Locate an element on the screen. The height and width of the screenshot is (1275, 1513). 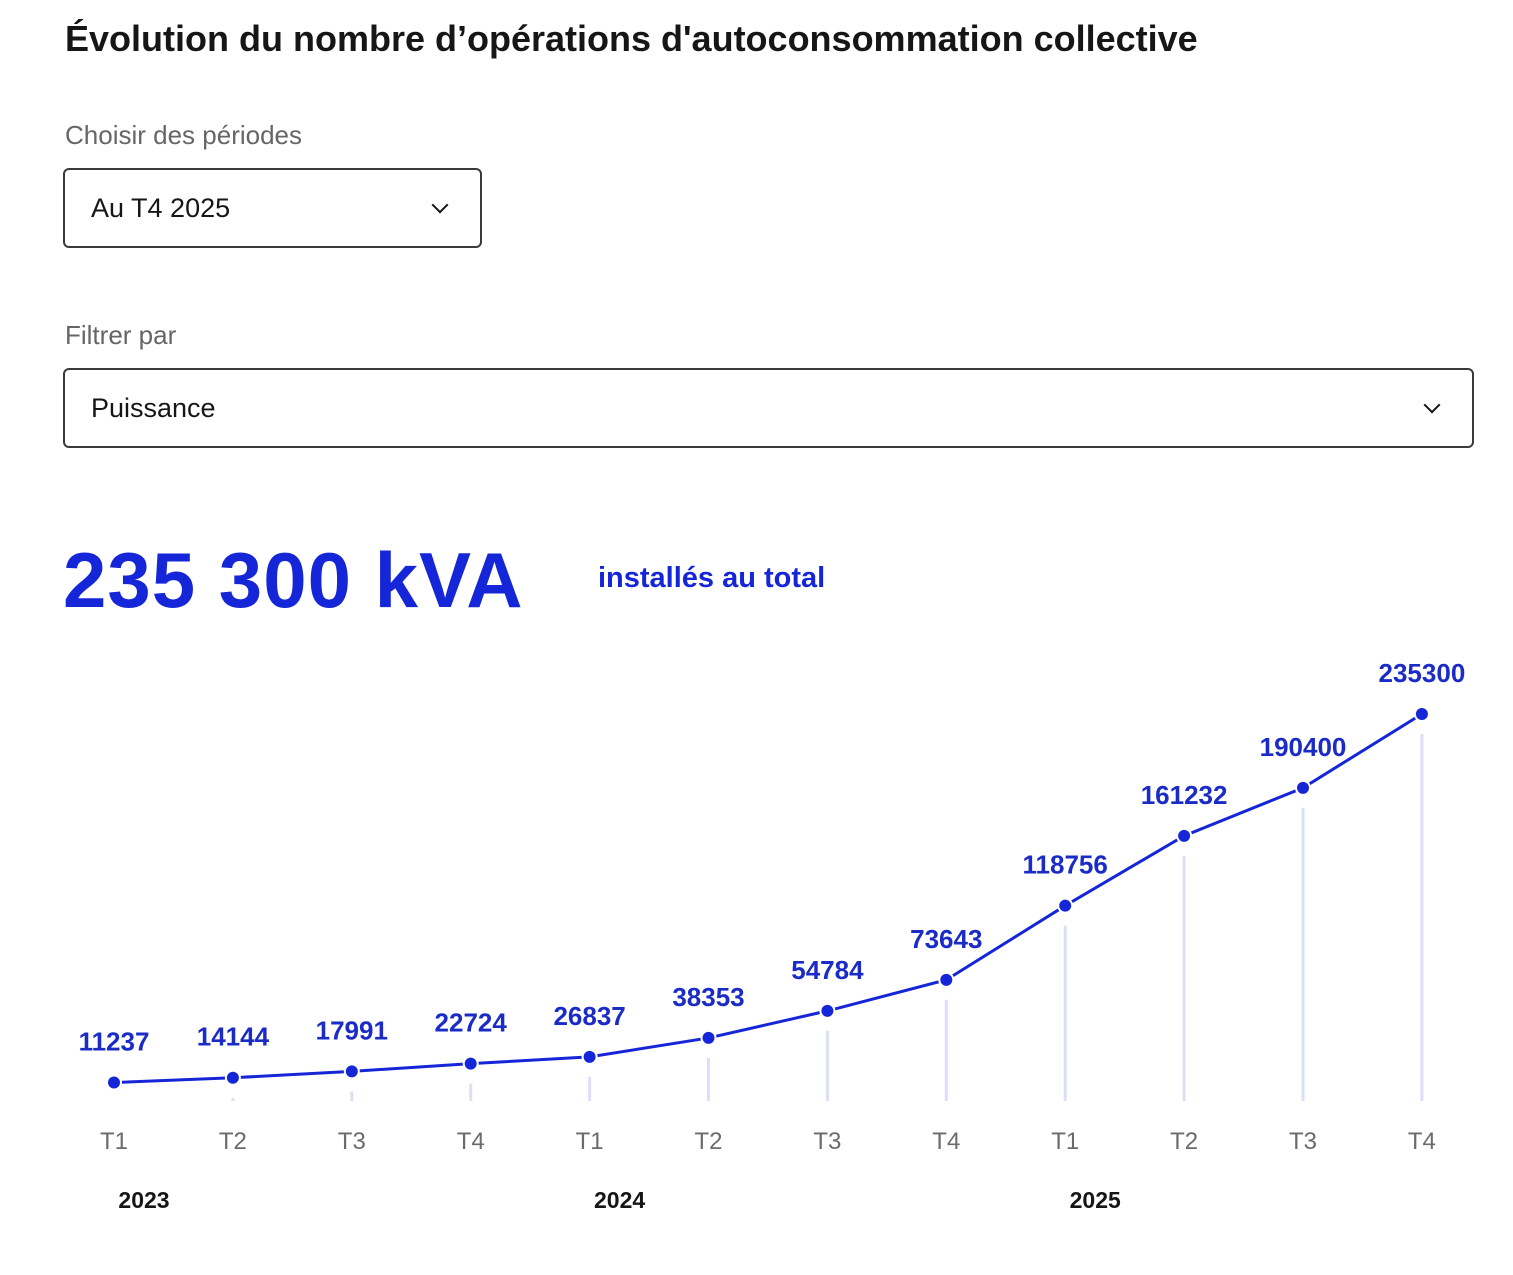
data-label: 26837 is located at coordinates (589, 1016).